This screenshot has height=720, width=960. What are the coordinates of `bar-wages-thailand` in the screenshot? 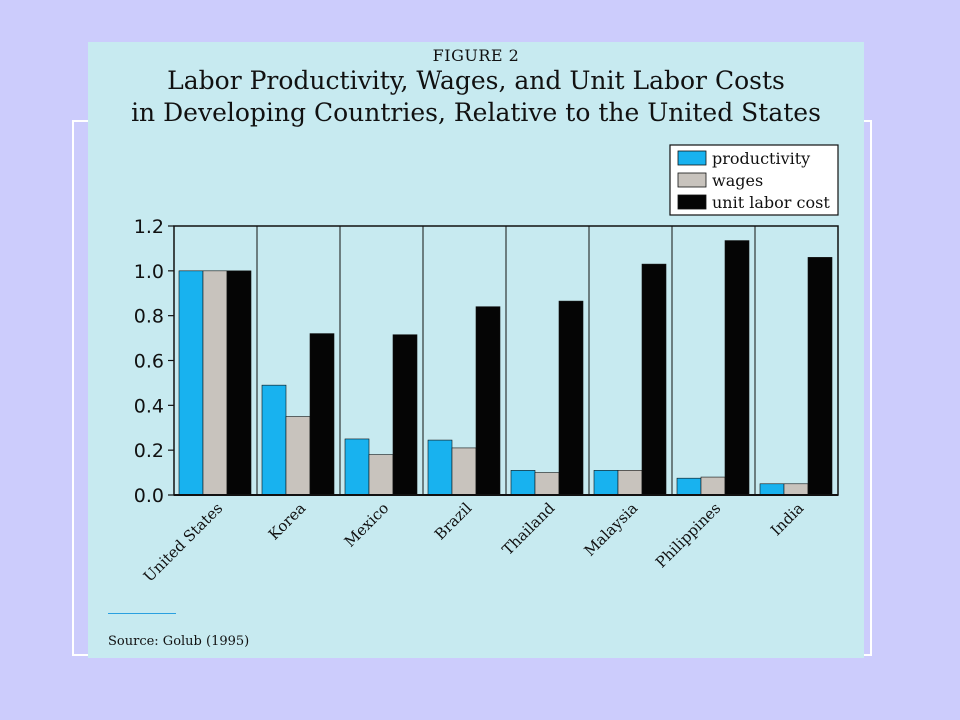 It's located at (547, 484).